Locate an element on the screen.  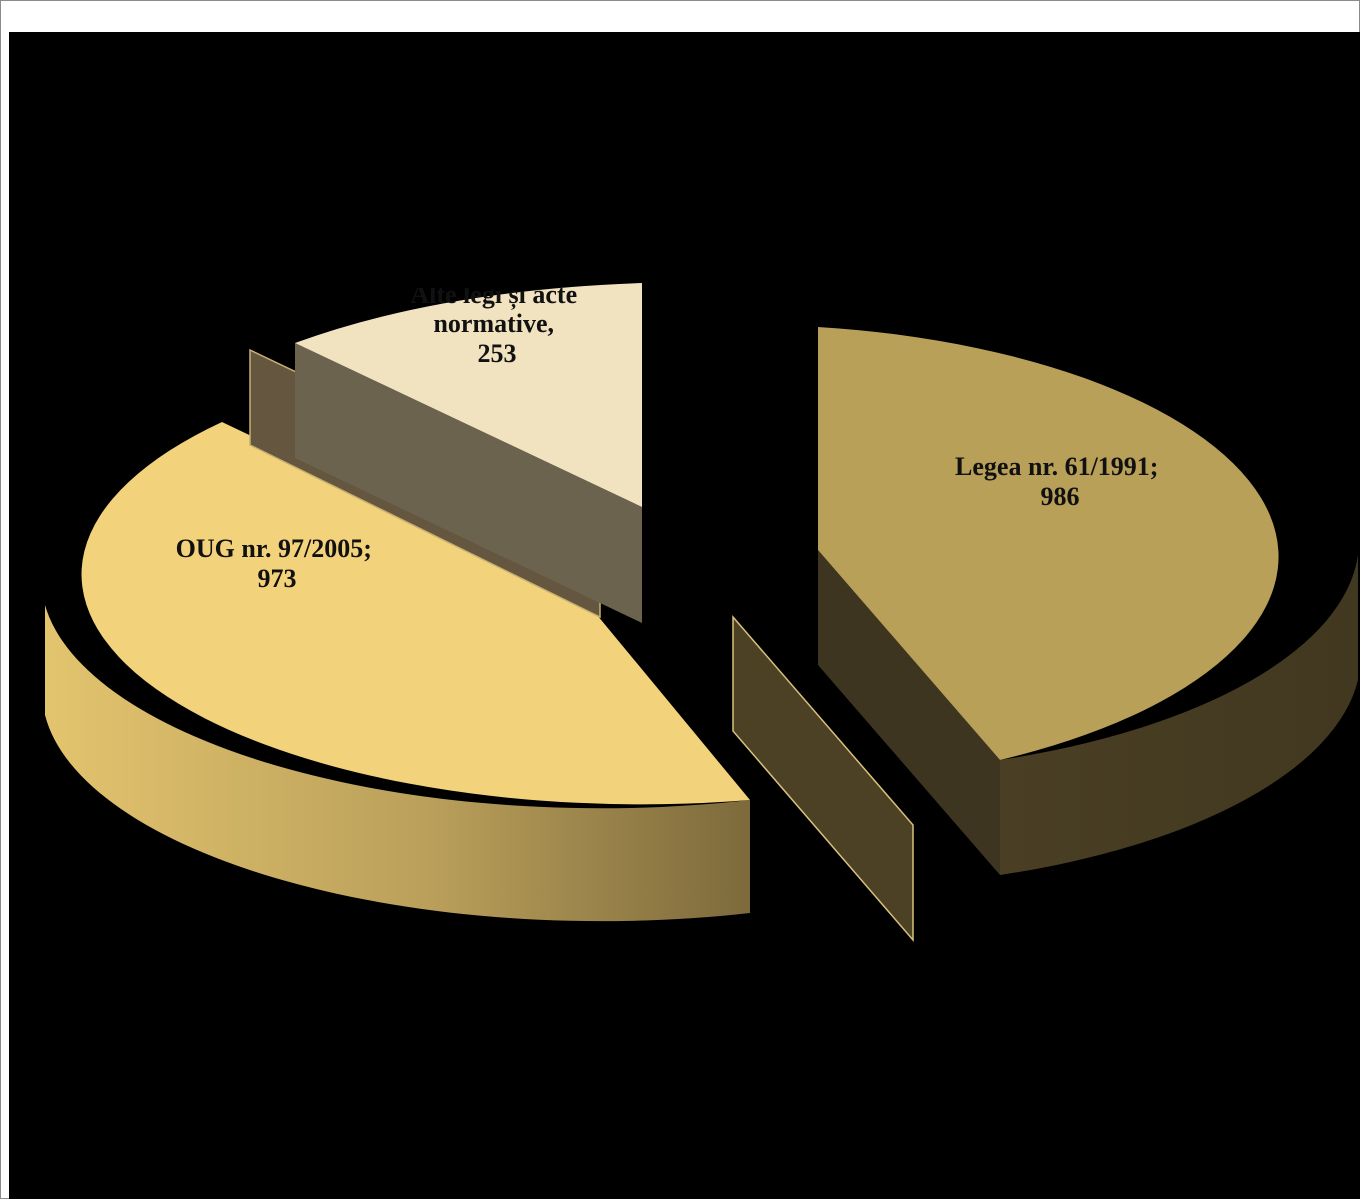
data-label-legea: Legea nr. 61/1991; 986 is located at coordinates (1060, 481).